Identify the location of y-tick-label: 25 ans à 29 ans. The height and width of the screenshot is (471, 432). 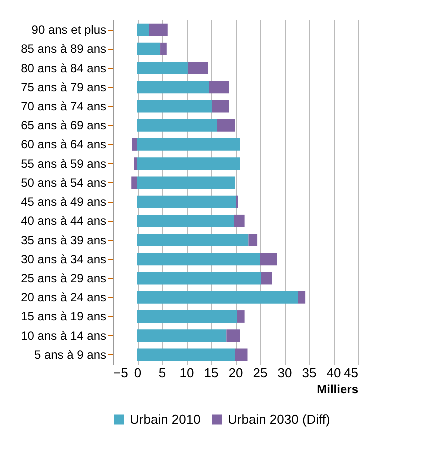
(63, 279).